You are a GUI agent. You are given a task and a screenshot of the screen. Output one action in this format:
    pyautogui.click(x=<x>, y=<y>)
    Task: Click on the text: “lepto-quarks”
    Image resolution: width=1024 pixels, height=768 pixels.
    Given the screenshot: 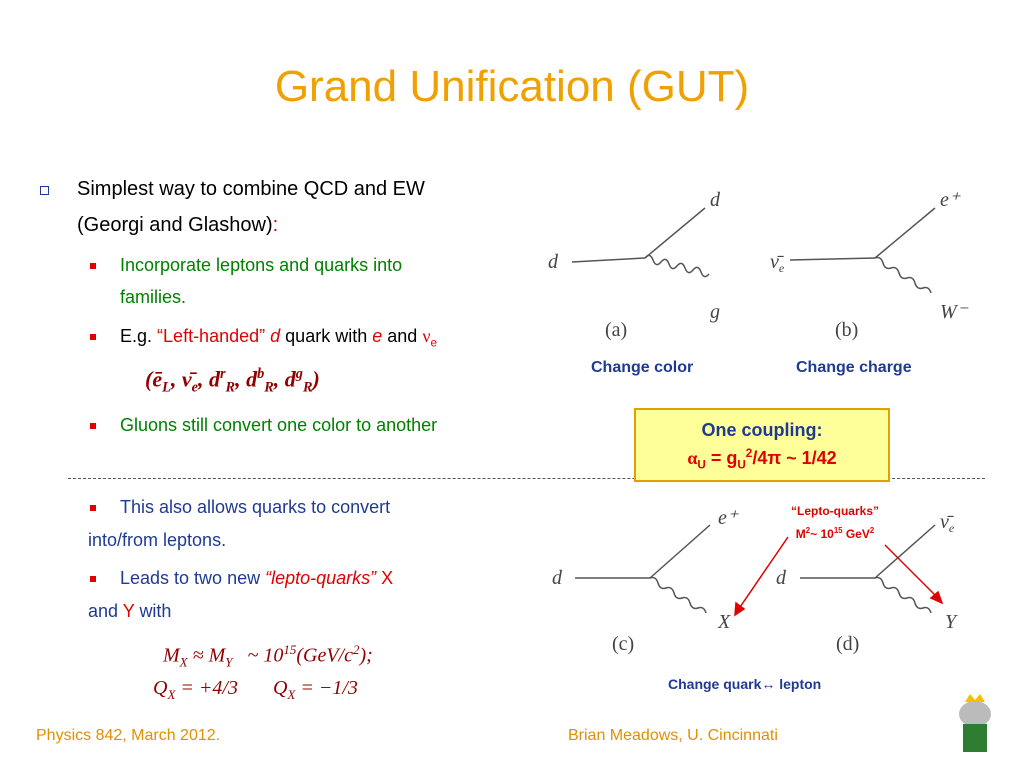 What is the action you would take?
    pyautogui.click(x=321, y=578)
    